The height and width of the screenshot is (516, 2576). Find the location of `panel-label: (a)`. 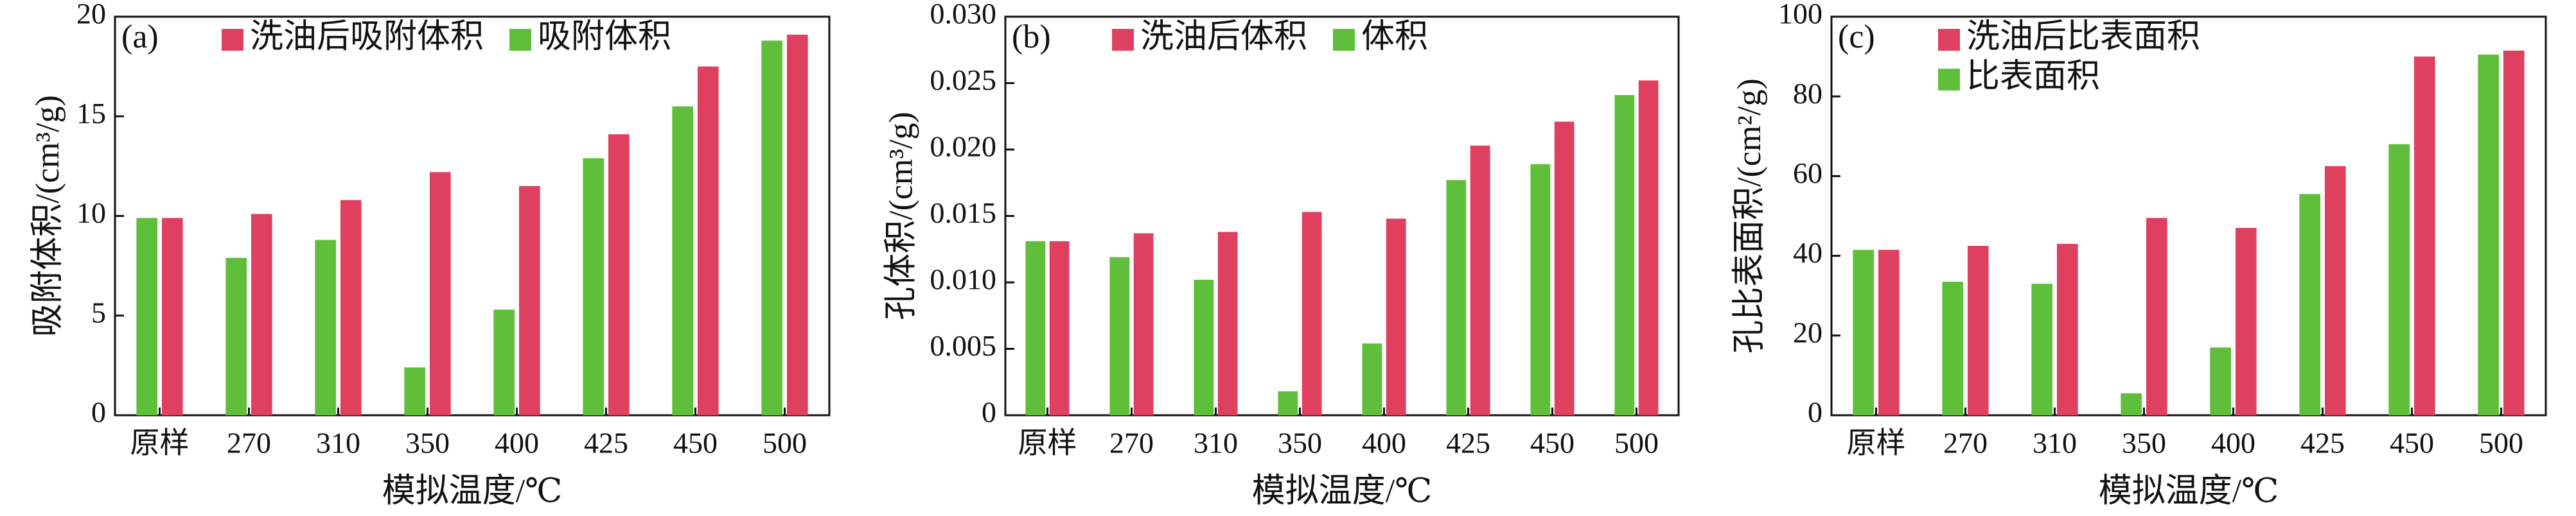

panel-label: (a) is located at coordinates (140, 37).